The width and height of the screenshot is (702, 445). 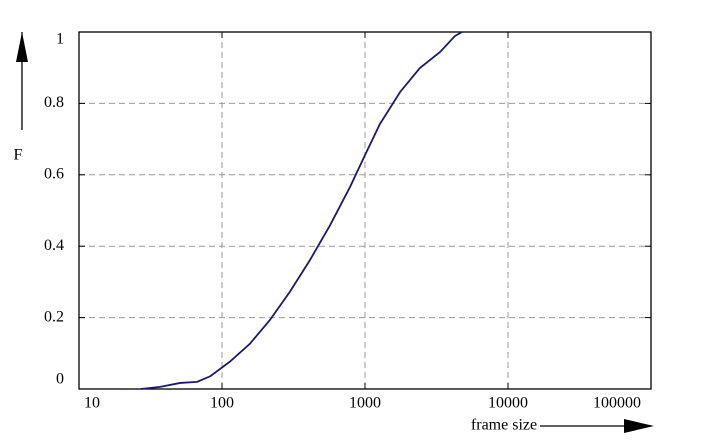 What do you see at coordinates (18, 155) in the screenshot?
I see `y-axis-label: F` at bounding box center [18, 155].